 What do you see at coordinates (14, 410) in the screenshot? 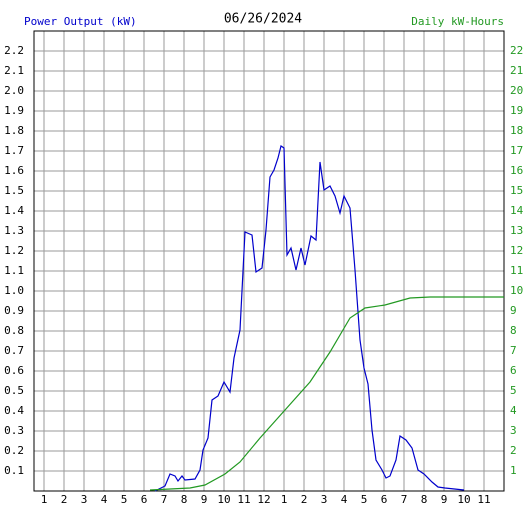
I see `y-tick-label: 0.4` at bounding box center [14, 410].